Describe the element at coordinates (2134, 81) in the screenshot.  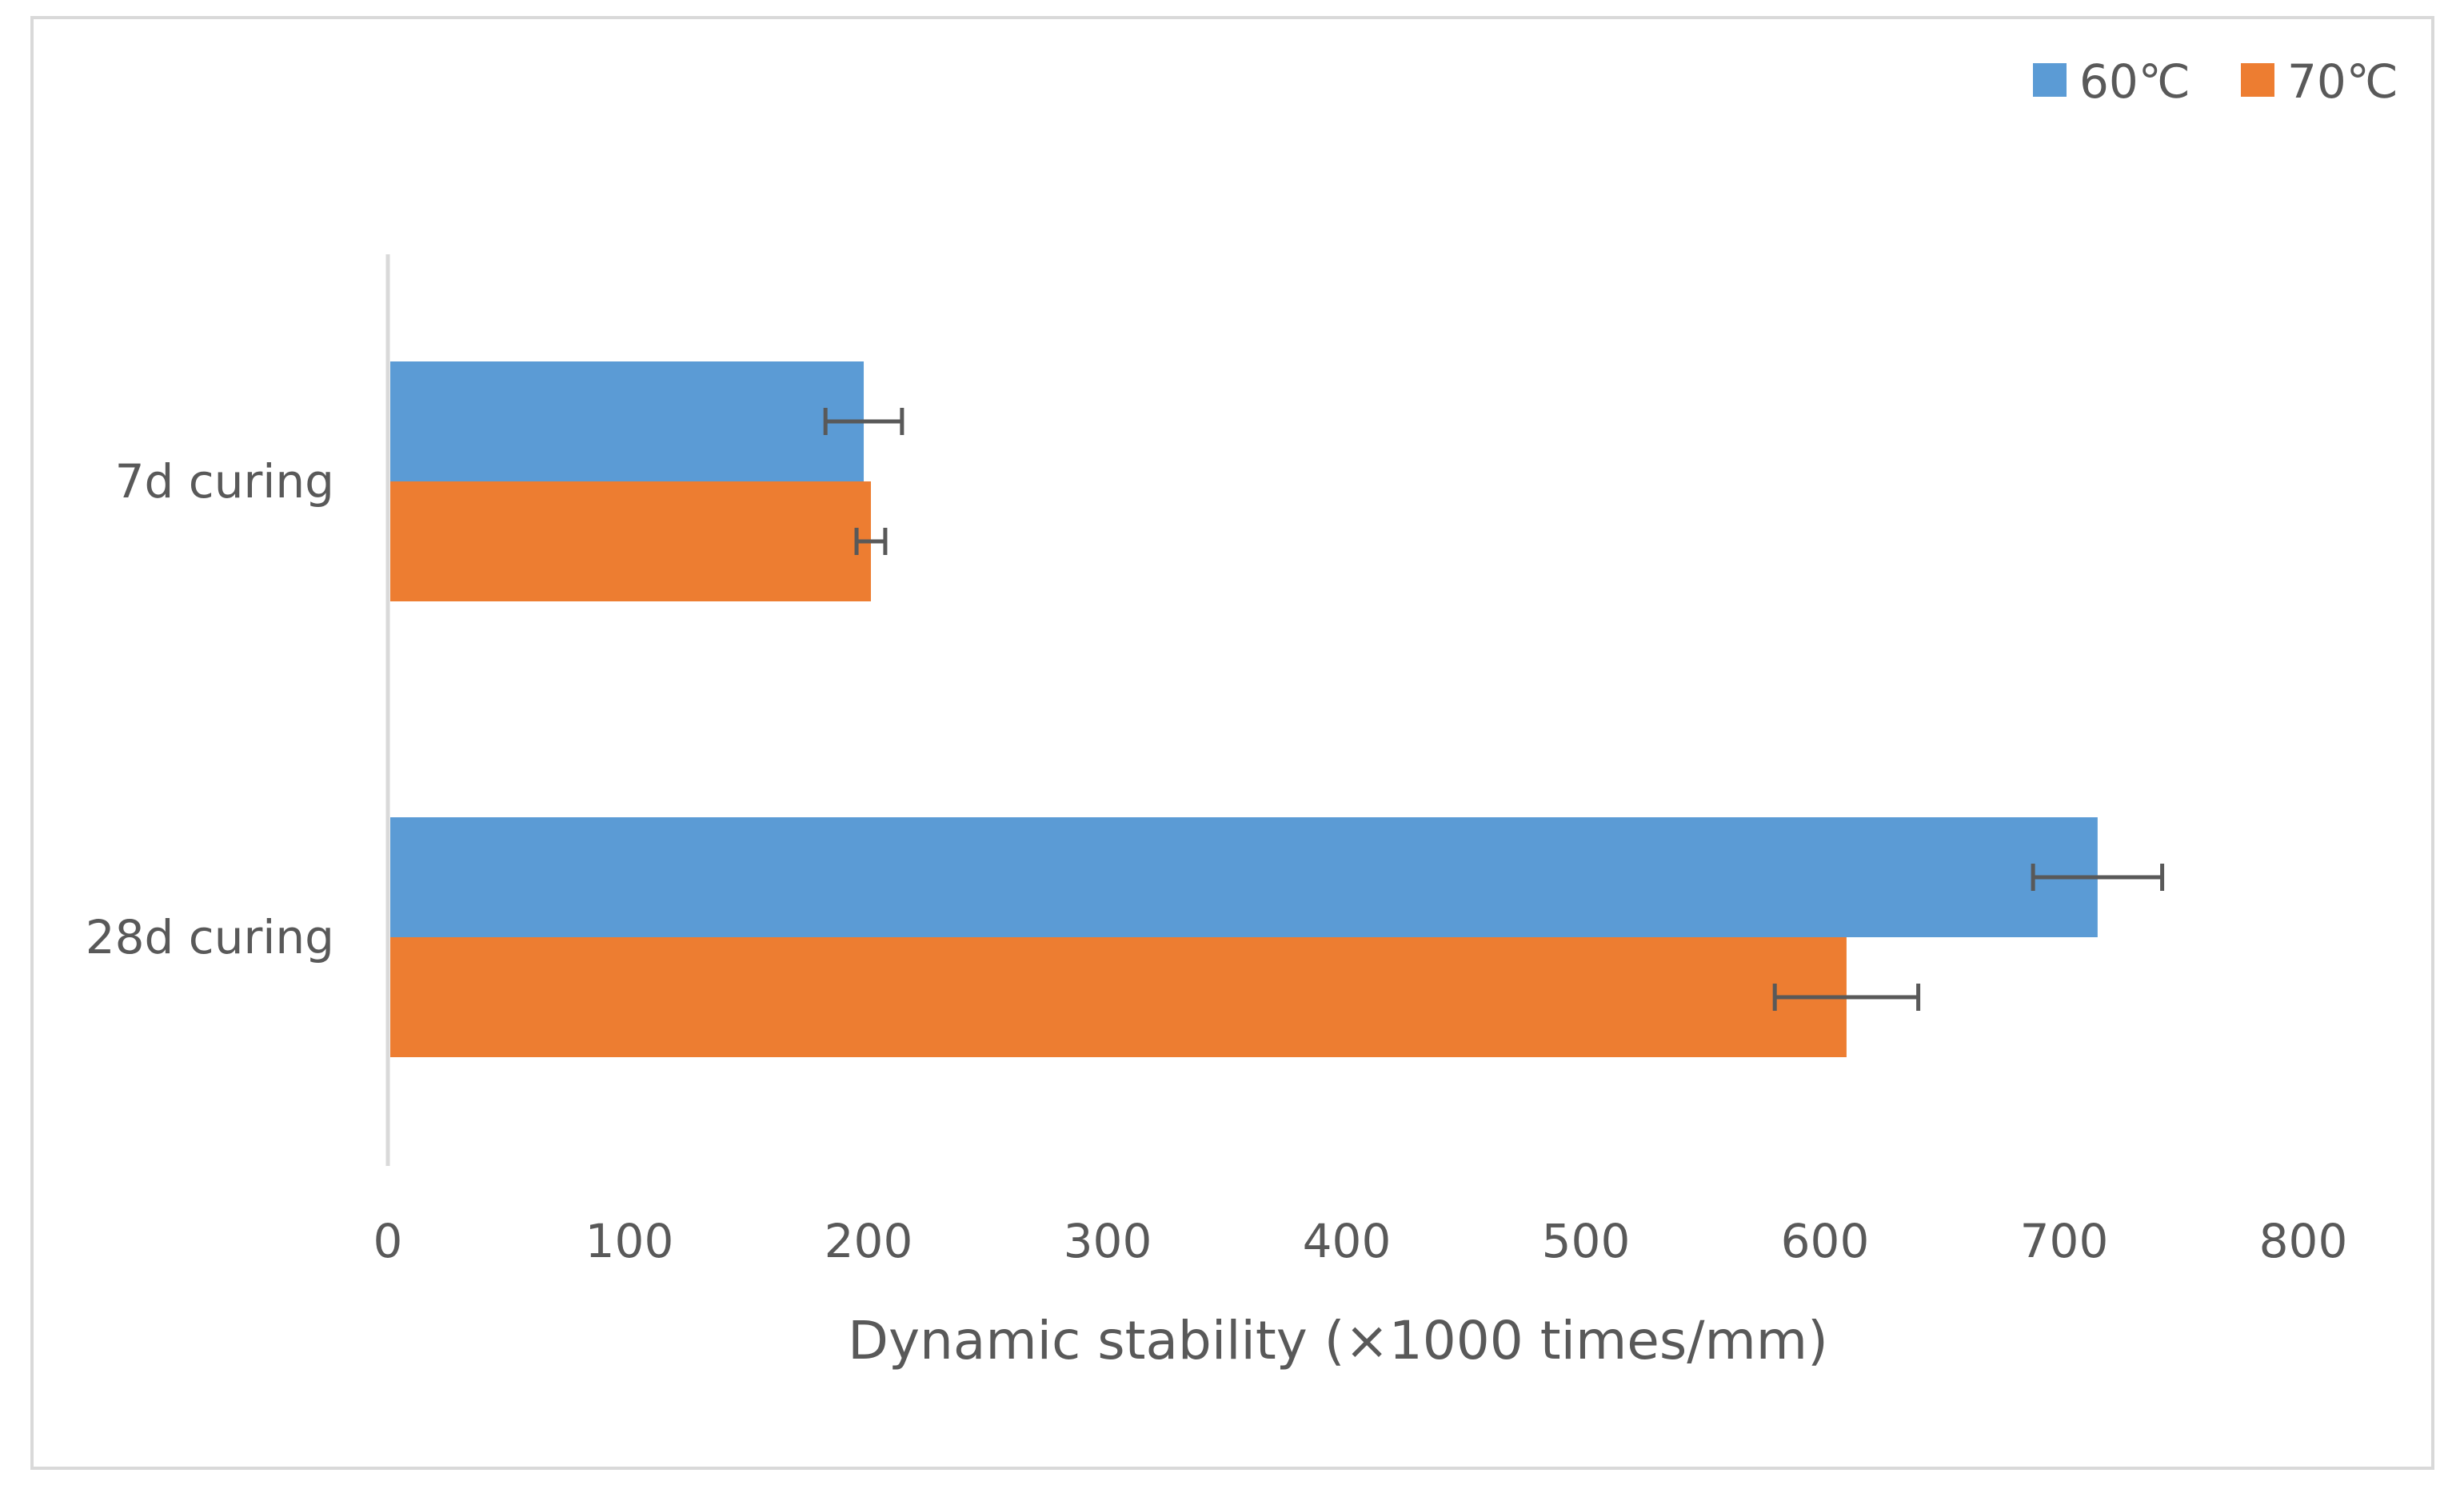
I see `legend-label-1: 60℃` at that location.